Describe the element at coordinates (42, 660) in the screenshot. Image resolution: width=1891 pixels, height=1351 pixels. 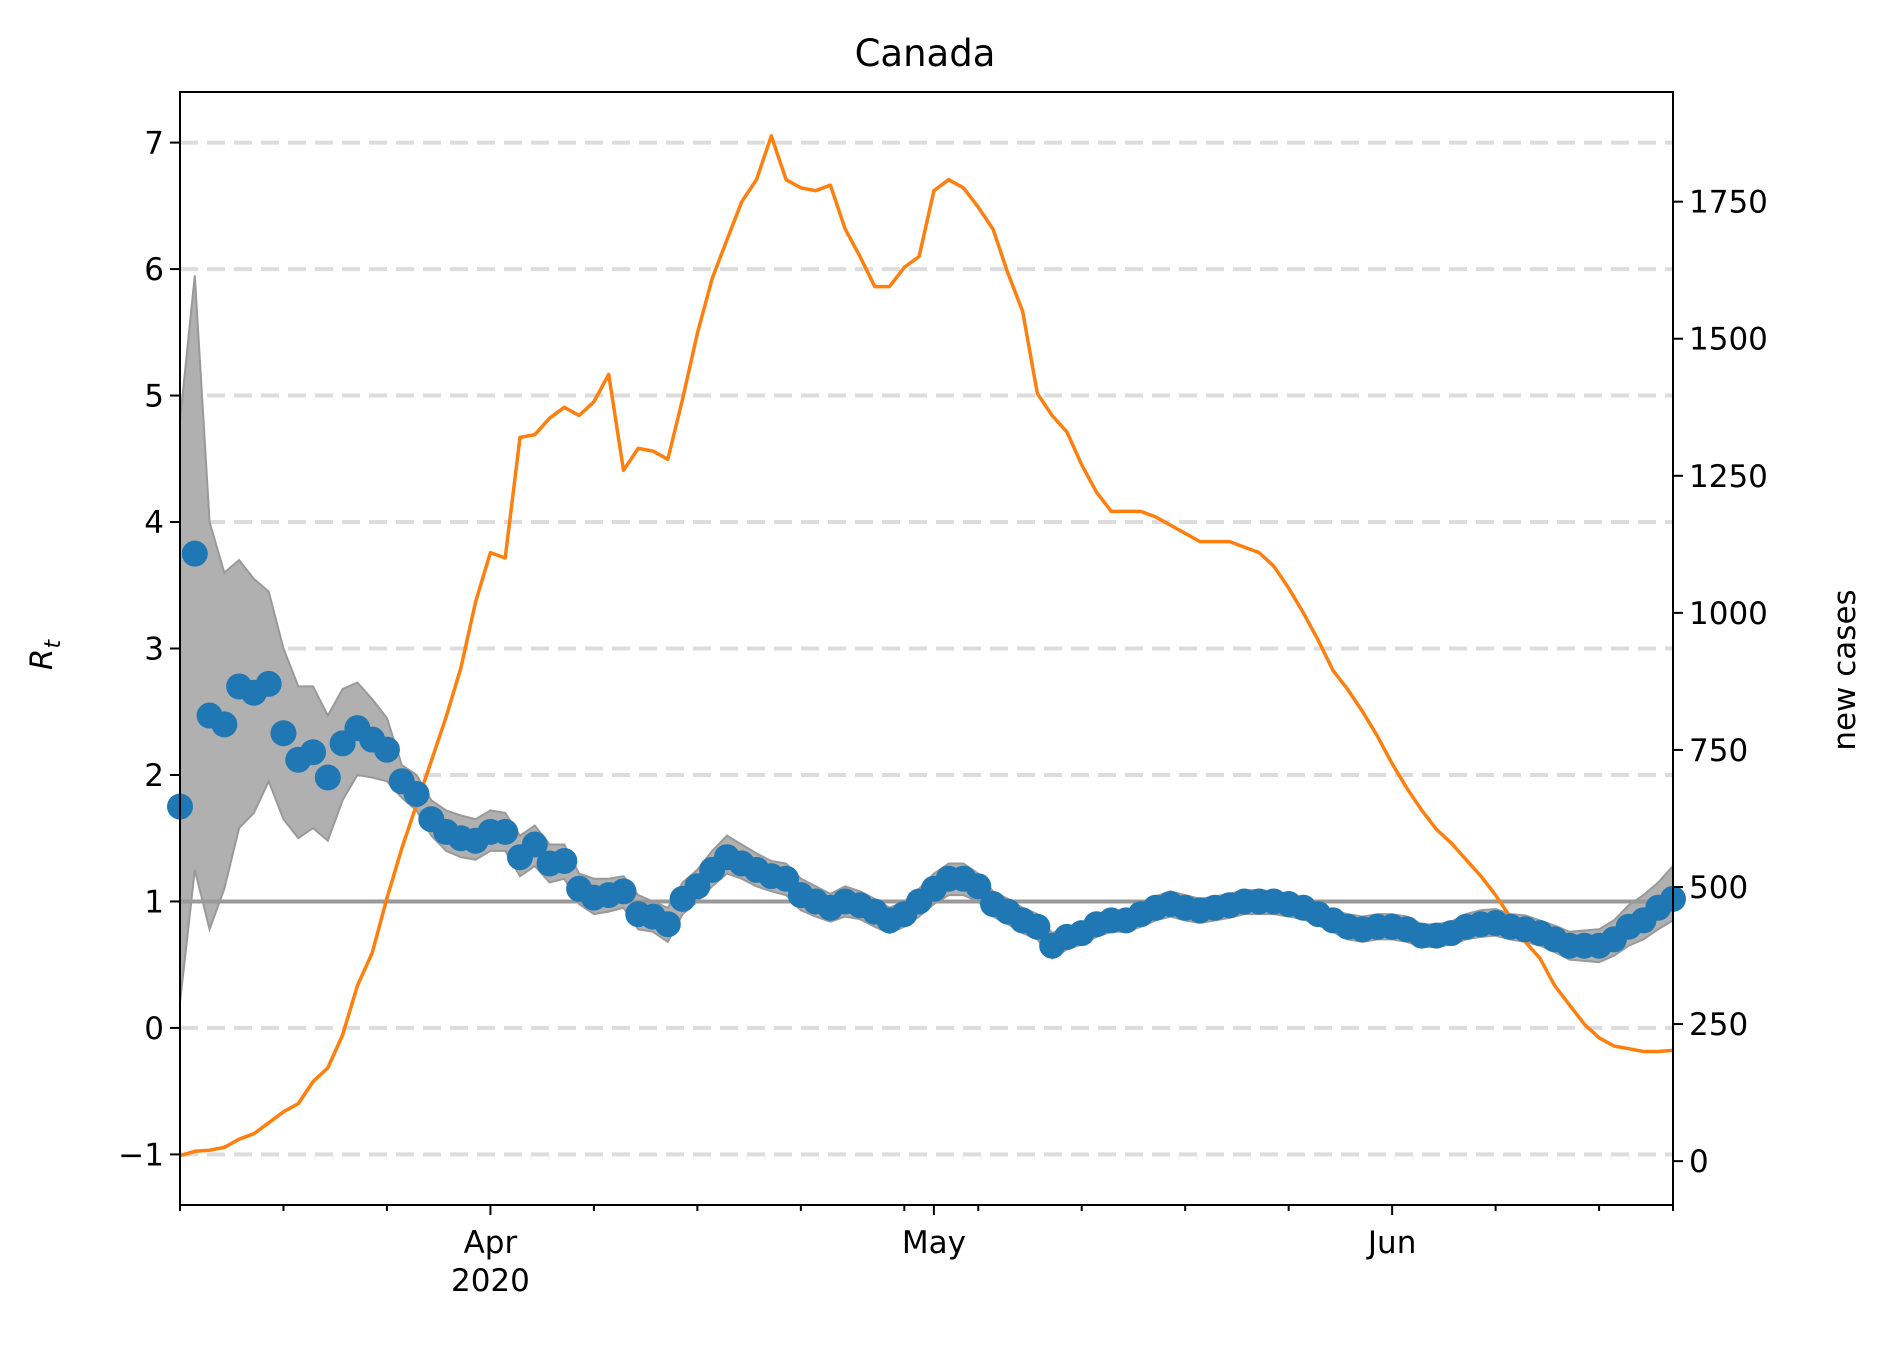
I see `left-axis-title-main: R` at that location.